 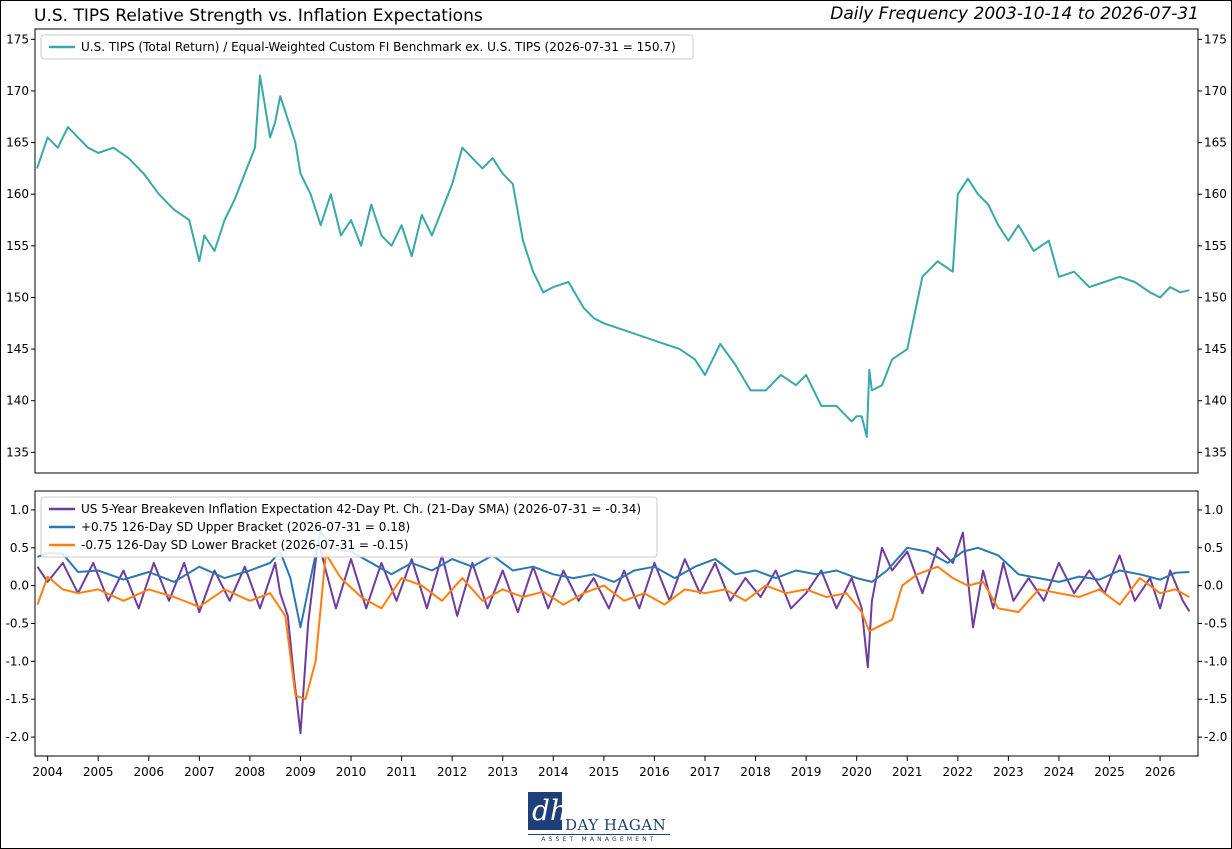 What do you see at coordinates (1215, 246) in the screenshot?
I see `y-tick-label-right: 155` at bounding box center [1215, 246].